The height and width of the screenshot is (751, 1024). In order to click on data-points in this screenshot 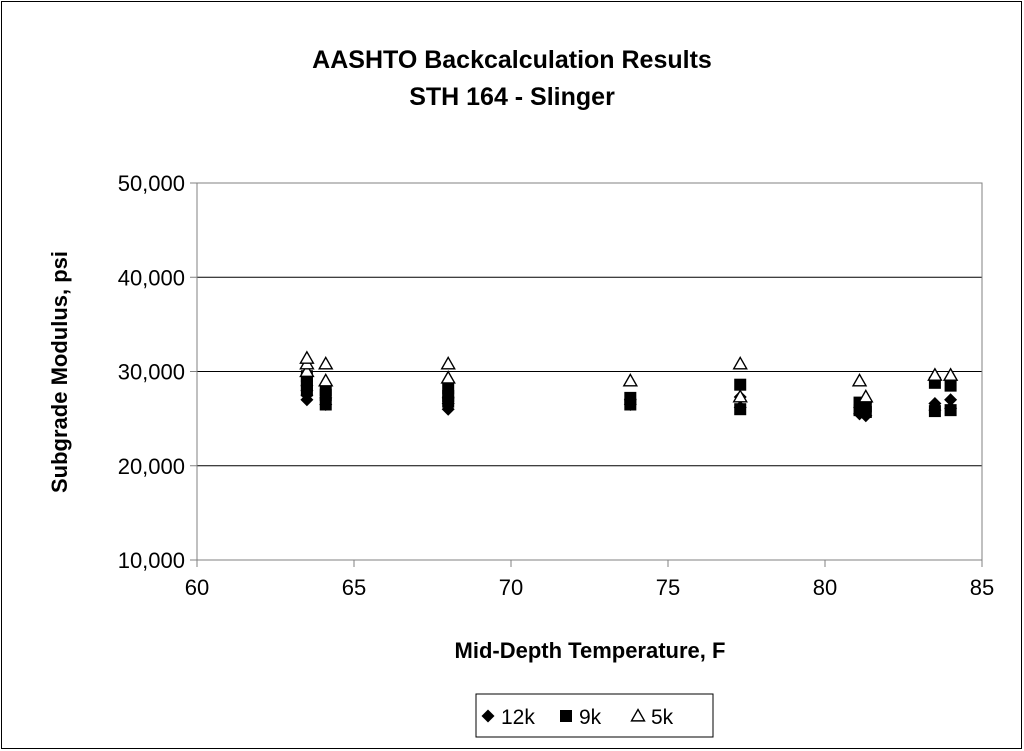, I will do `click(629, 386)`.